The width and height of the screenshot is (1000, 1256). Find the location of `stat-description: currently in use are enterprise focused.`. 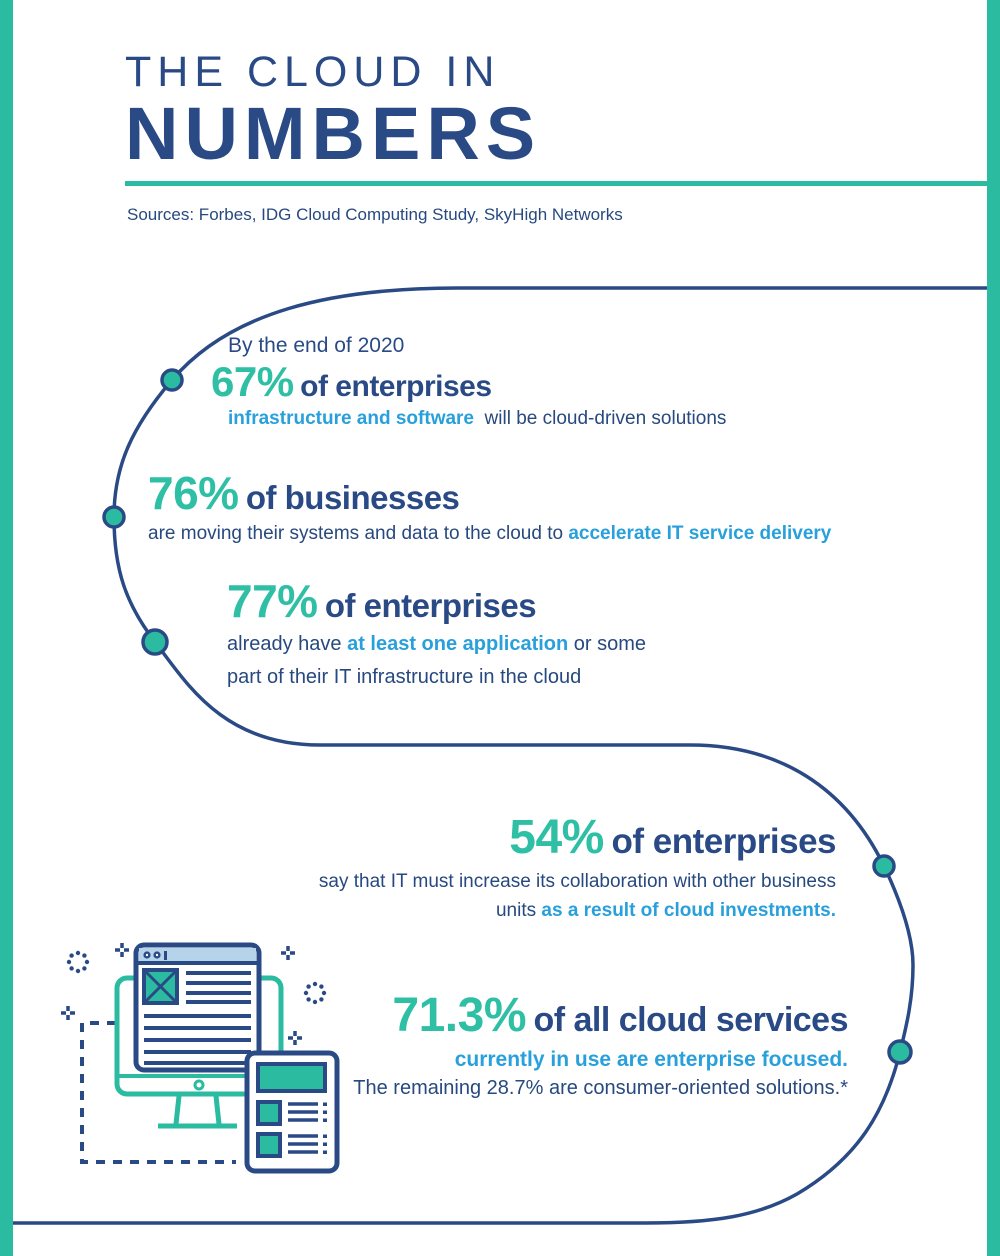

stat-description: currently in use are enterprise focused. is located at coordinates (600, 1059).